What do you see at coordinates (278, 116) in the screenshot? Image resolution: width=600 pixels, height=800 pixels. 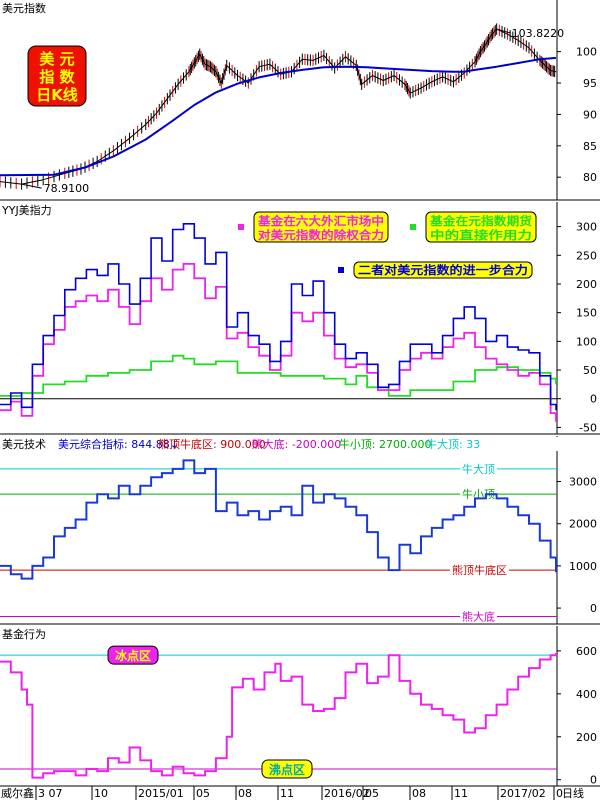 I see `moving-average-line` at bounding box center [278, 116].